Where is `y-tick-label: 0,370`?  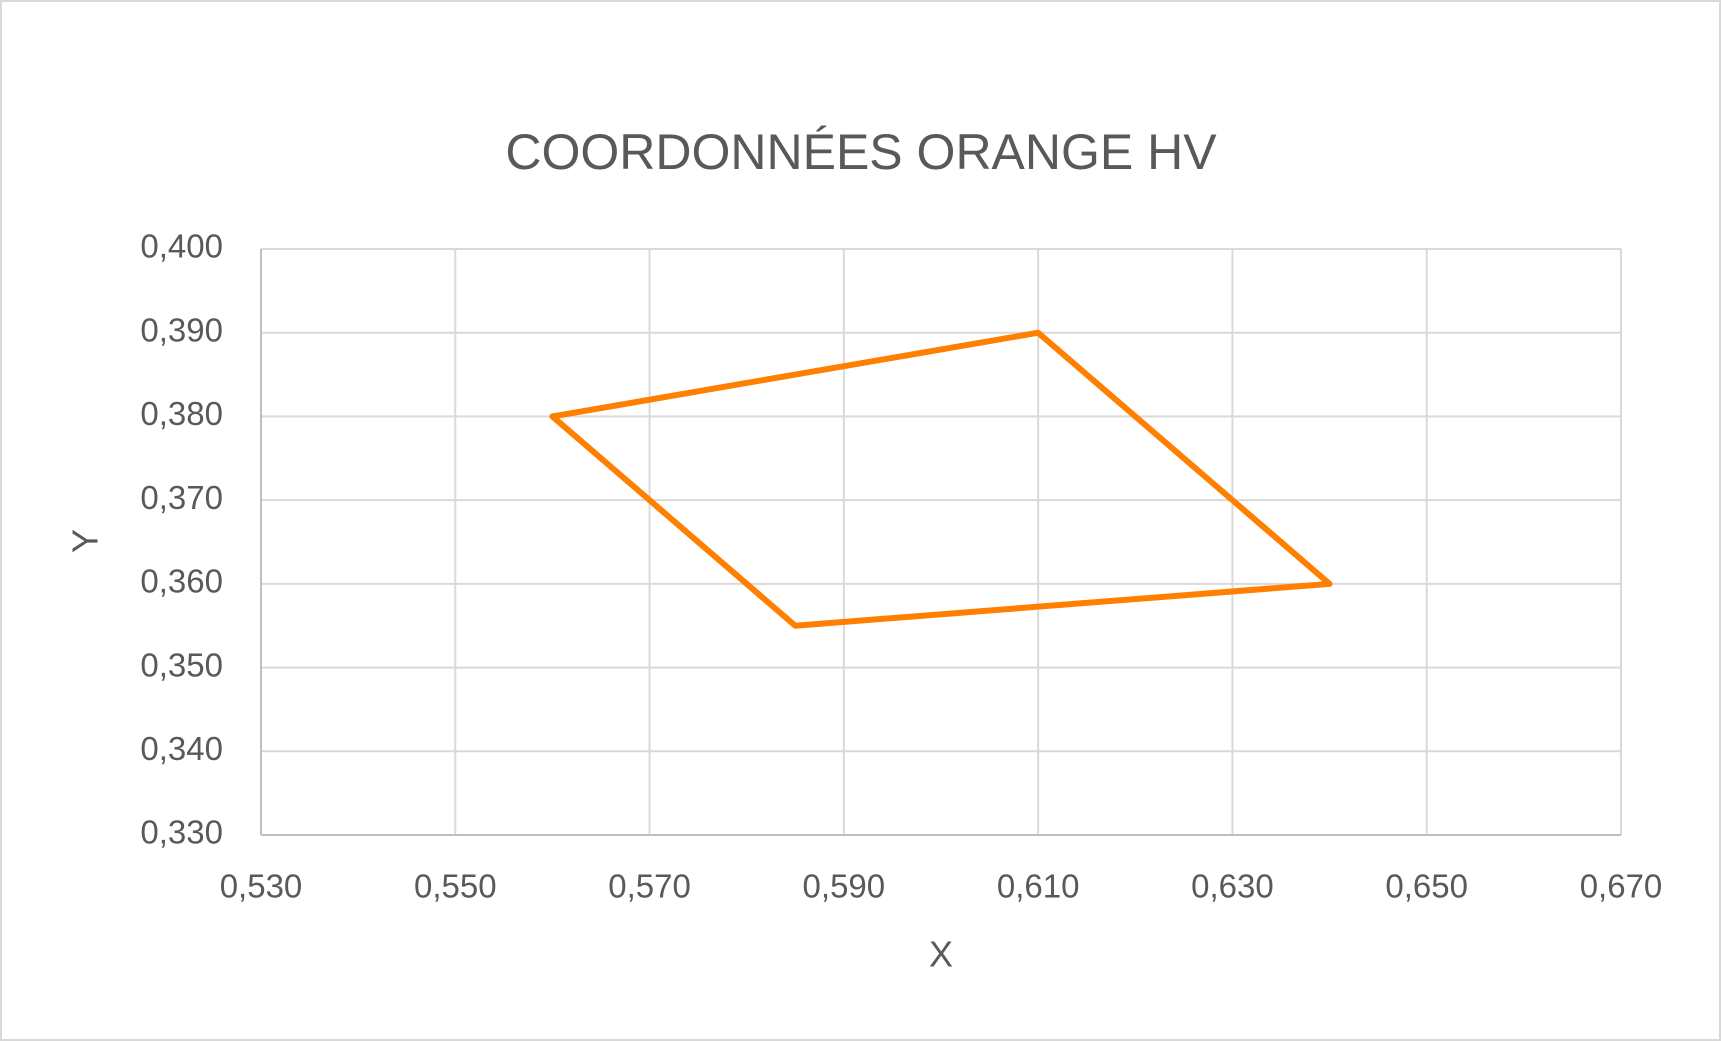 y-tick-label: 0,370 is located at coordinates (181, 497).